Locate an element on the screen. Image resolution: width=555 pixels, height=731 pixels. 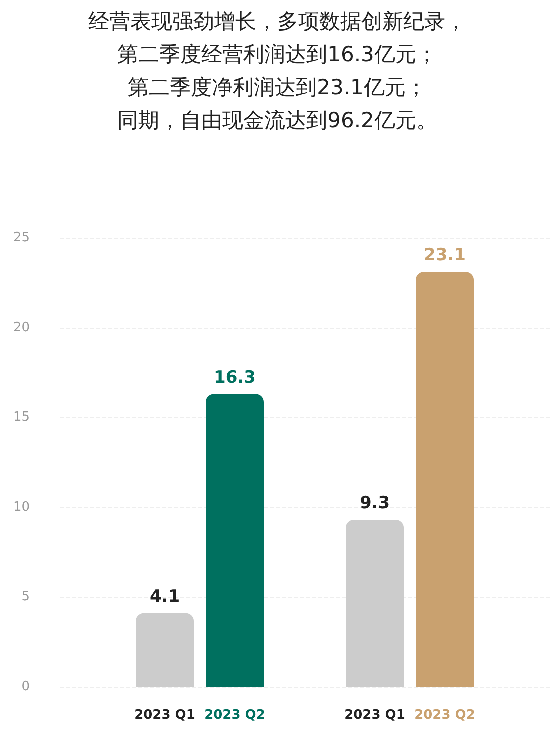
y-tick-label: 15 is located at coordinates (21, 418).